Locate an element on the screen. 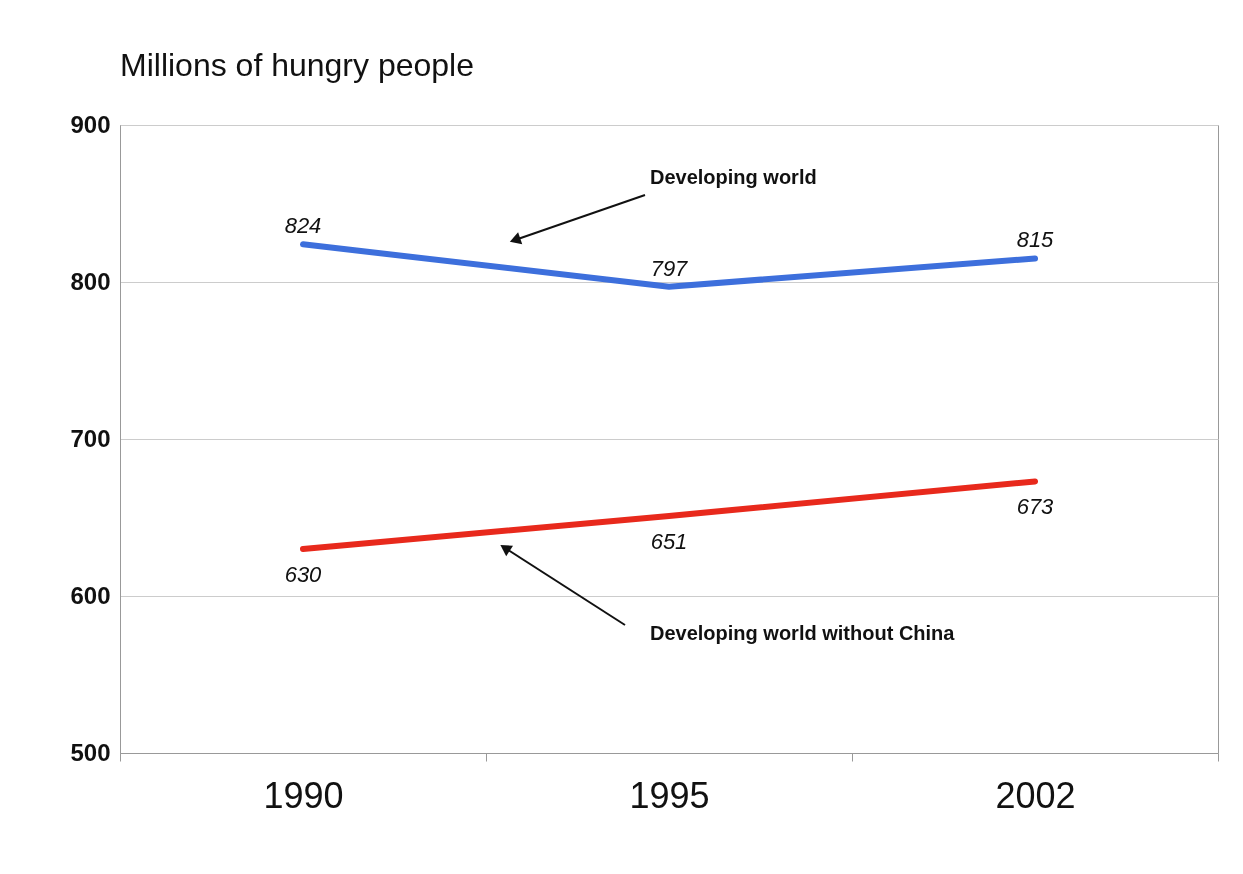 This screenshot has width=1243, height=874. y-tick-label: 900 is located at coordinates (90, 124).